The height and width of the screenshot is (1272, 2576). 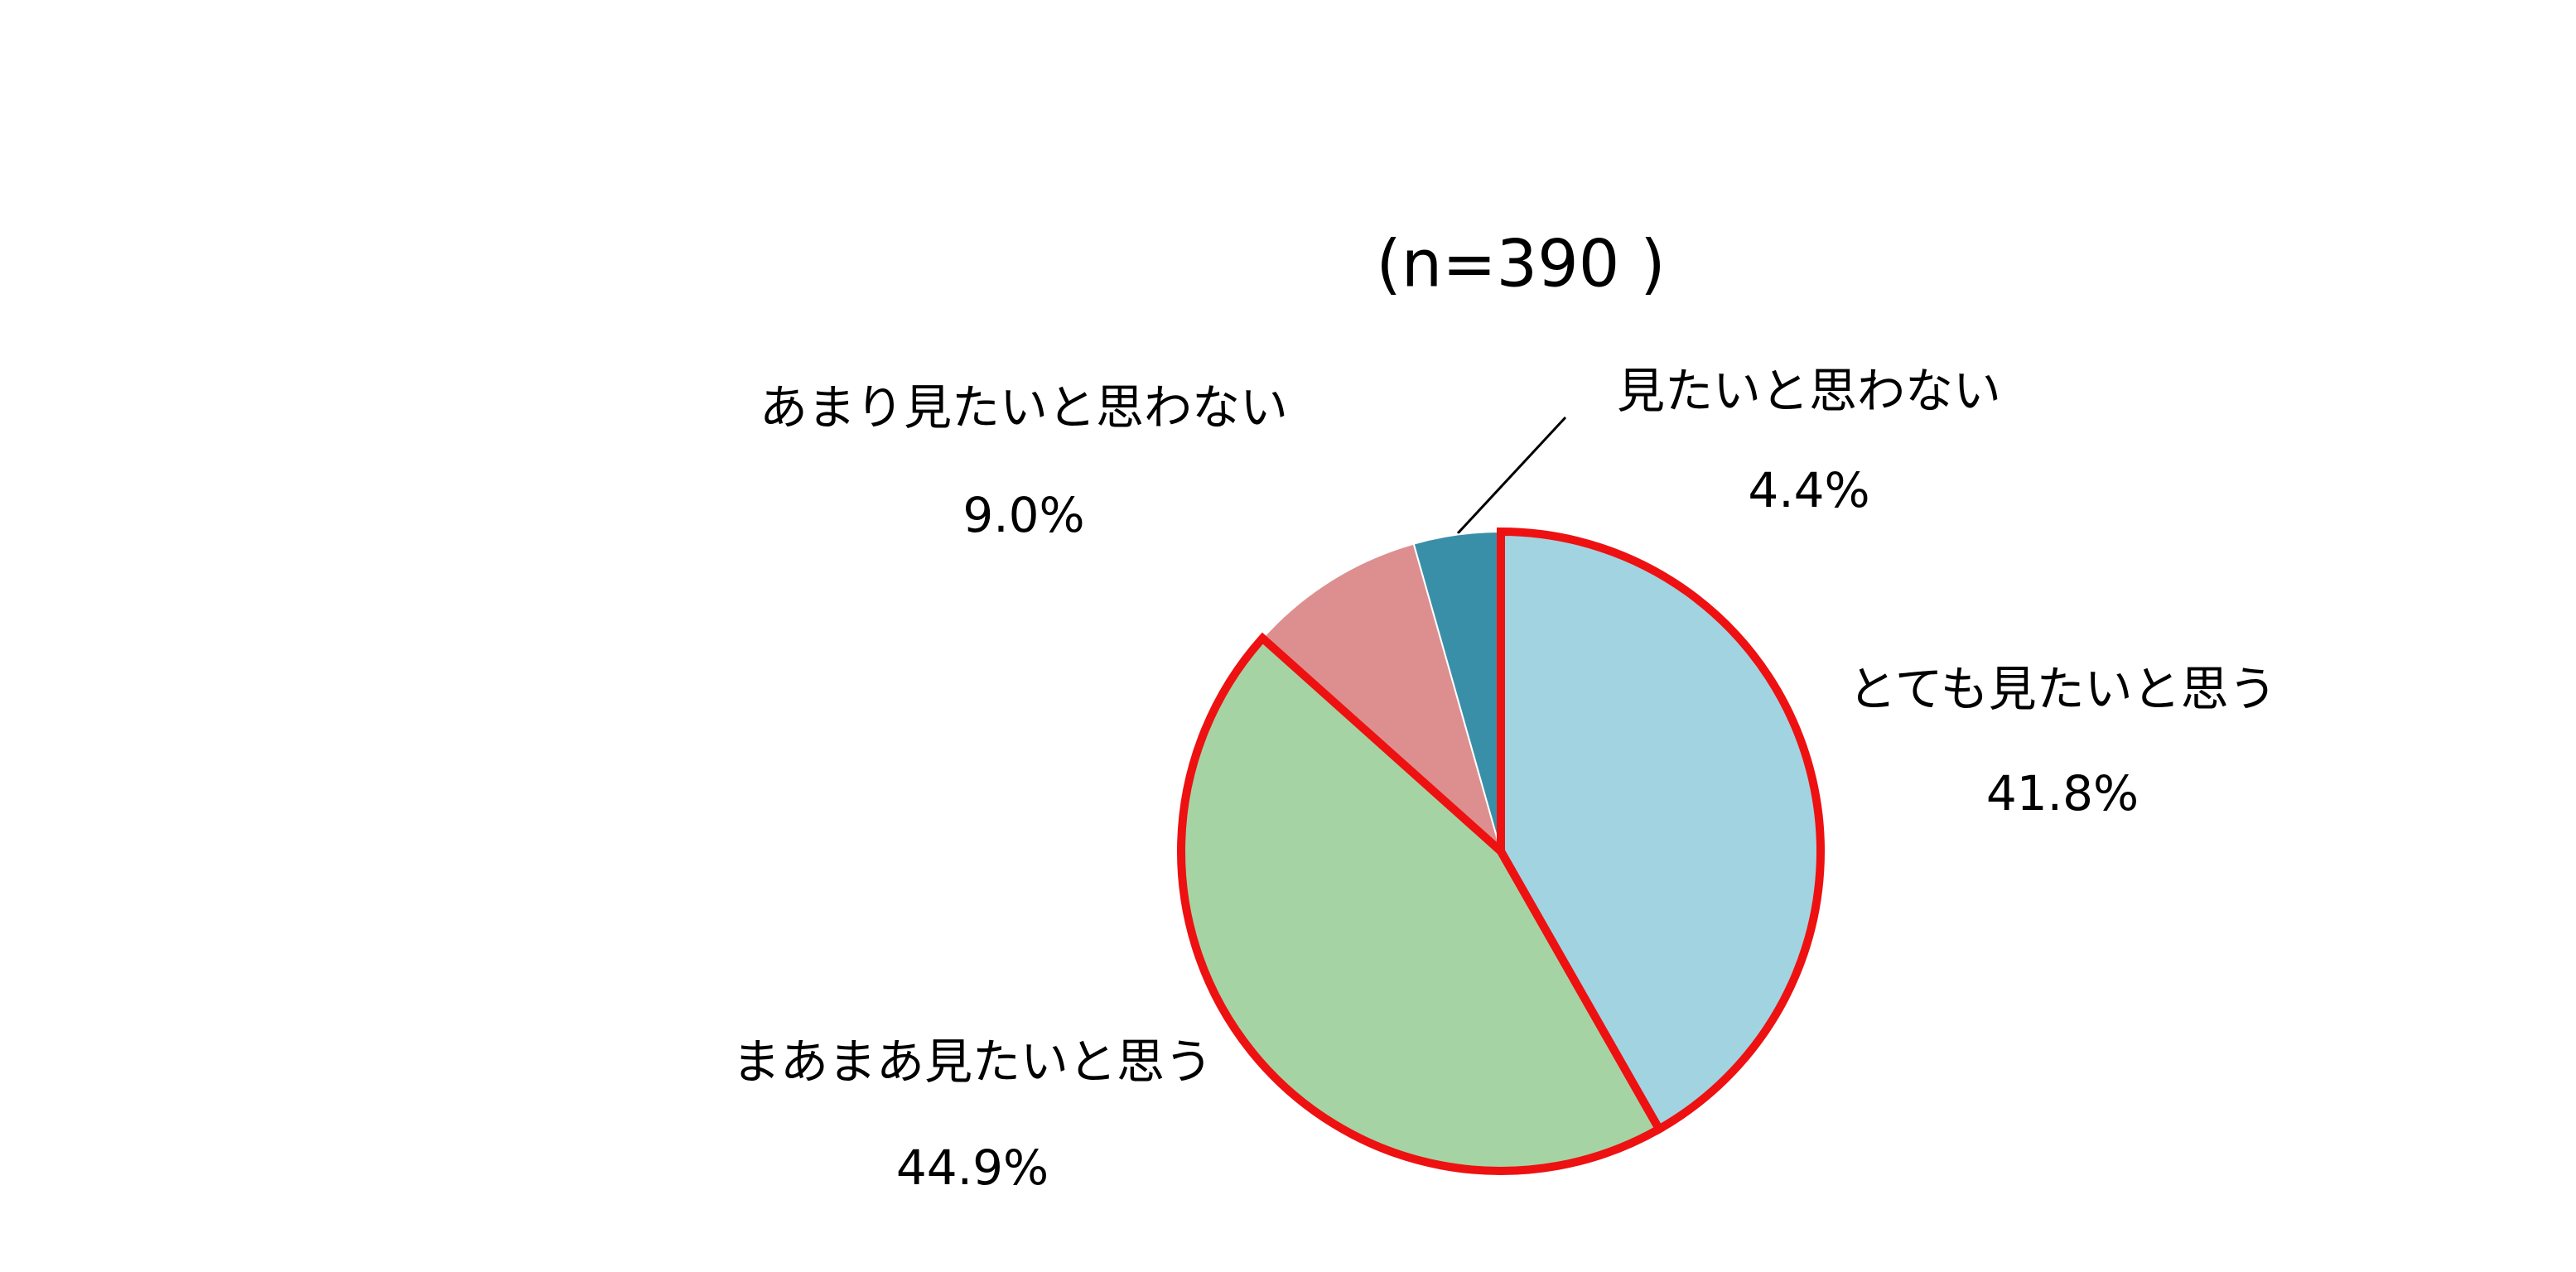 What do you see at coordinates (1024, 407) in the screenshot?
I see `slice-label: あまり見たいと思わない` at bounding box center [1024, 407].